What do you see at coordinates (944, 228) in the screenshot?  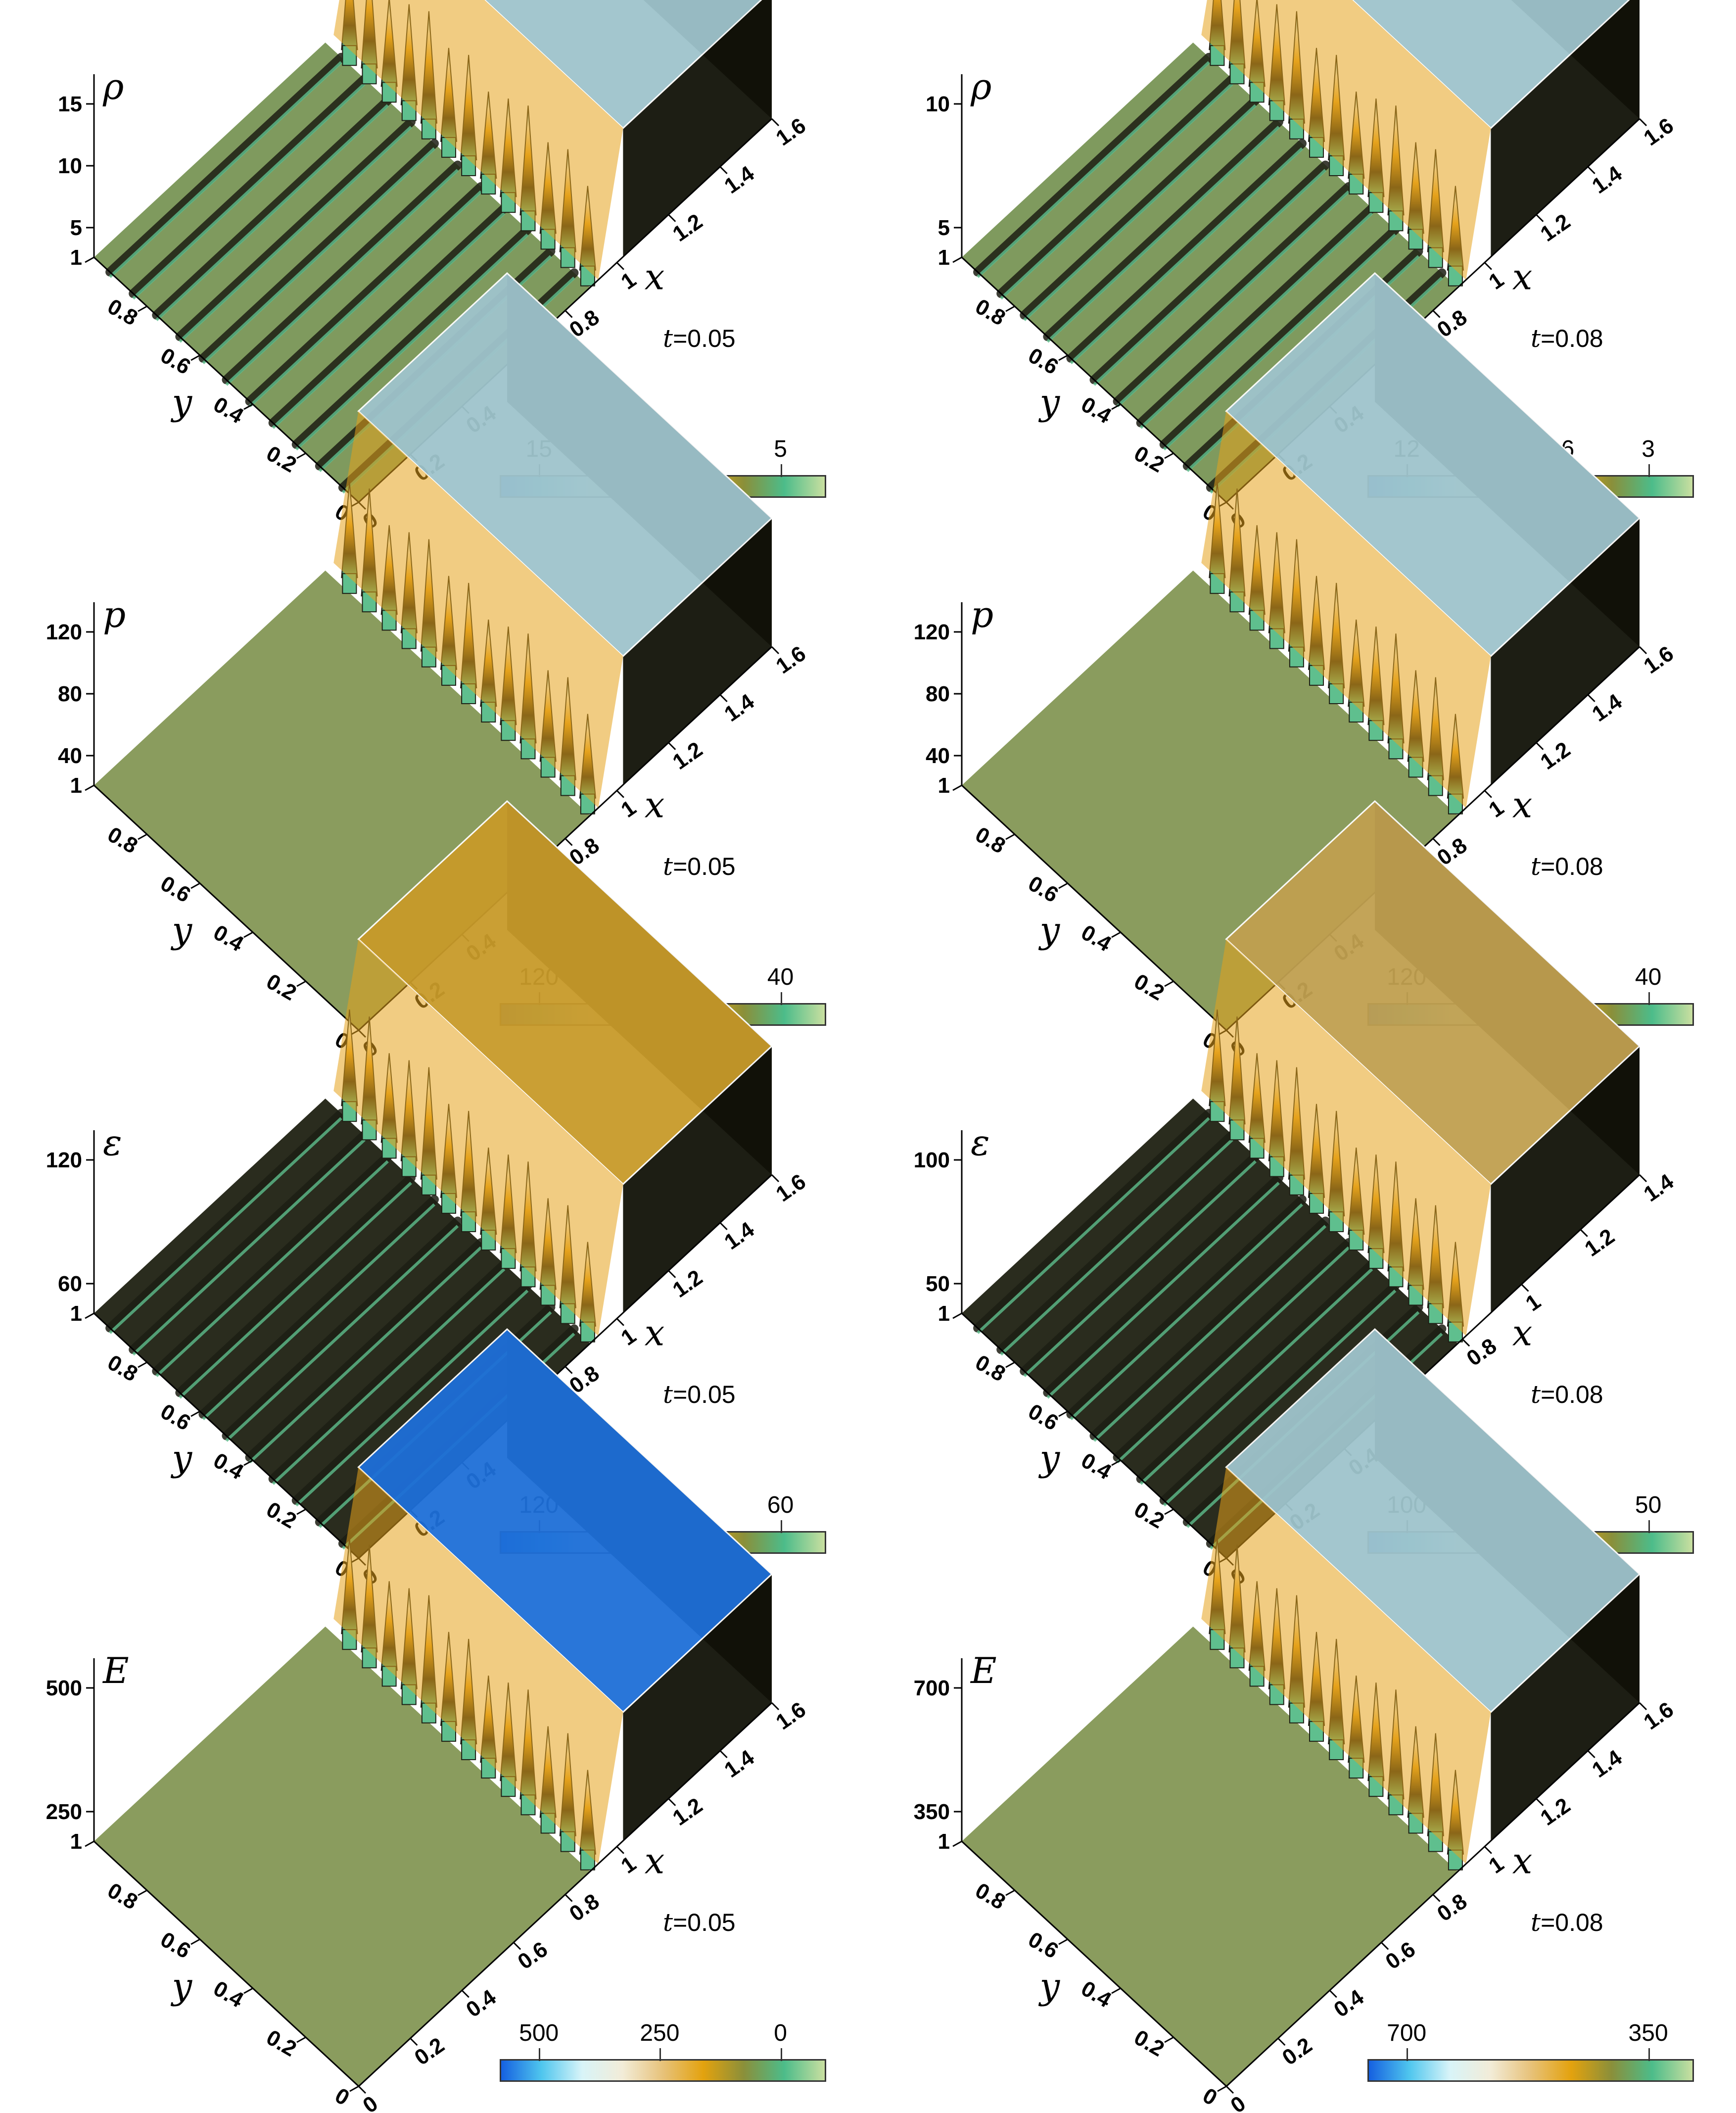 I see `z-tick-label: 5` at bounding box center [944, 228].